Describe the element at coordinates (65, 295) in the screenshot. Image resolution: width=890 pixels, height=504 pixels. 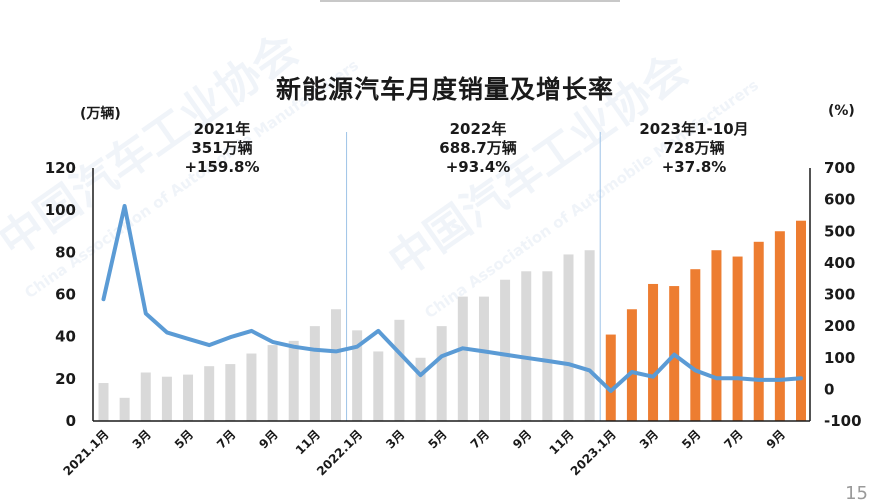
I see `left-tick-label: 60` at that location.